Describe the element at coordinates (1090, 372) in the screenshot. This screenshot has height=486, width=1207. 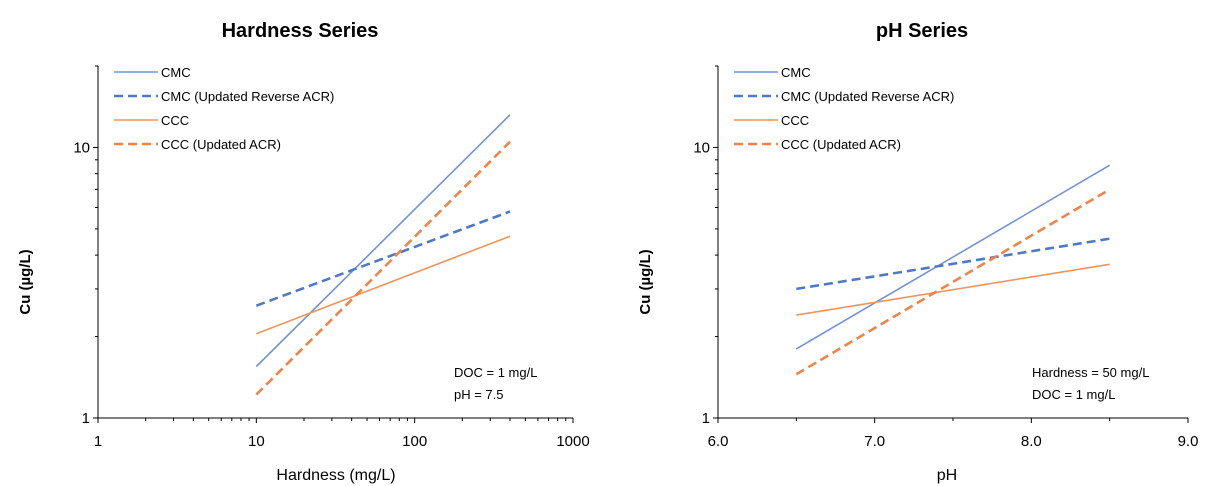
I see `annotation-hardness: Hardness = 50 mg/L` at that location.